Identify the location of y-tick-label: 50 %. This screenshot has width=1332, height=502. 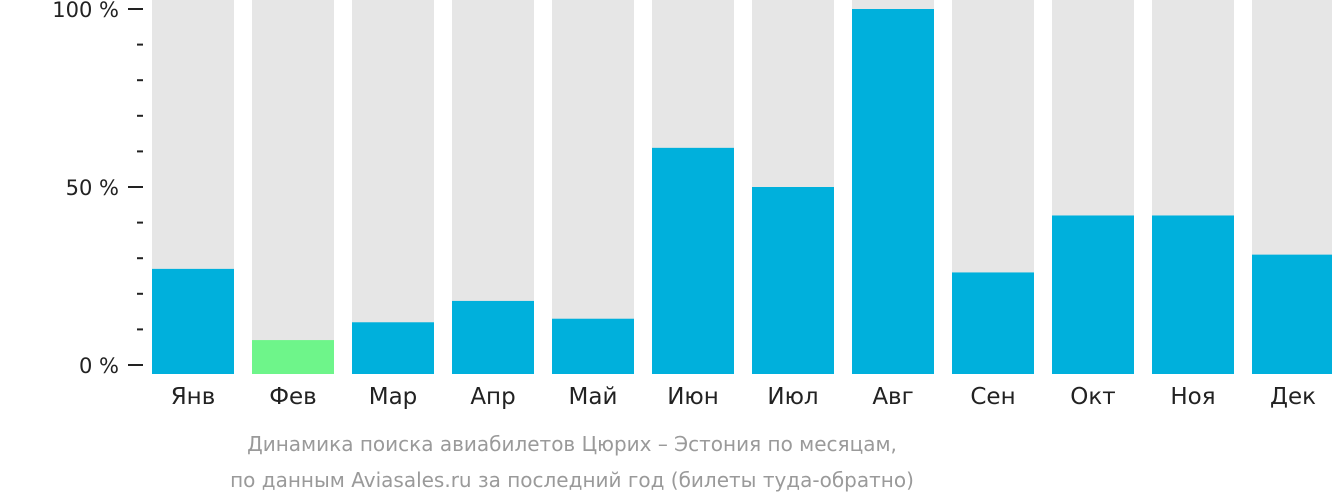
(92, 188).